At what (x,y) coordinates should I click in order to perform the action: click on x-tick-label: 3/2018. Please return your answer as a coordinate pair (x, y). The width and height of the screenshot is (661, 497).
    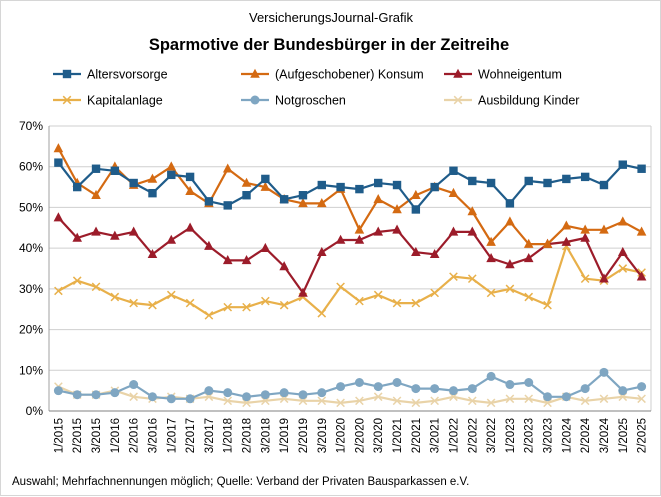
    Looking at the image, I should click on (266, 435).